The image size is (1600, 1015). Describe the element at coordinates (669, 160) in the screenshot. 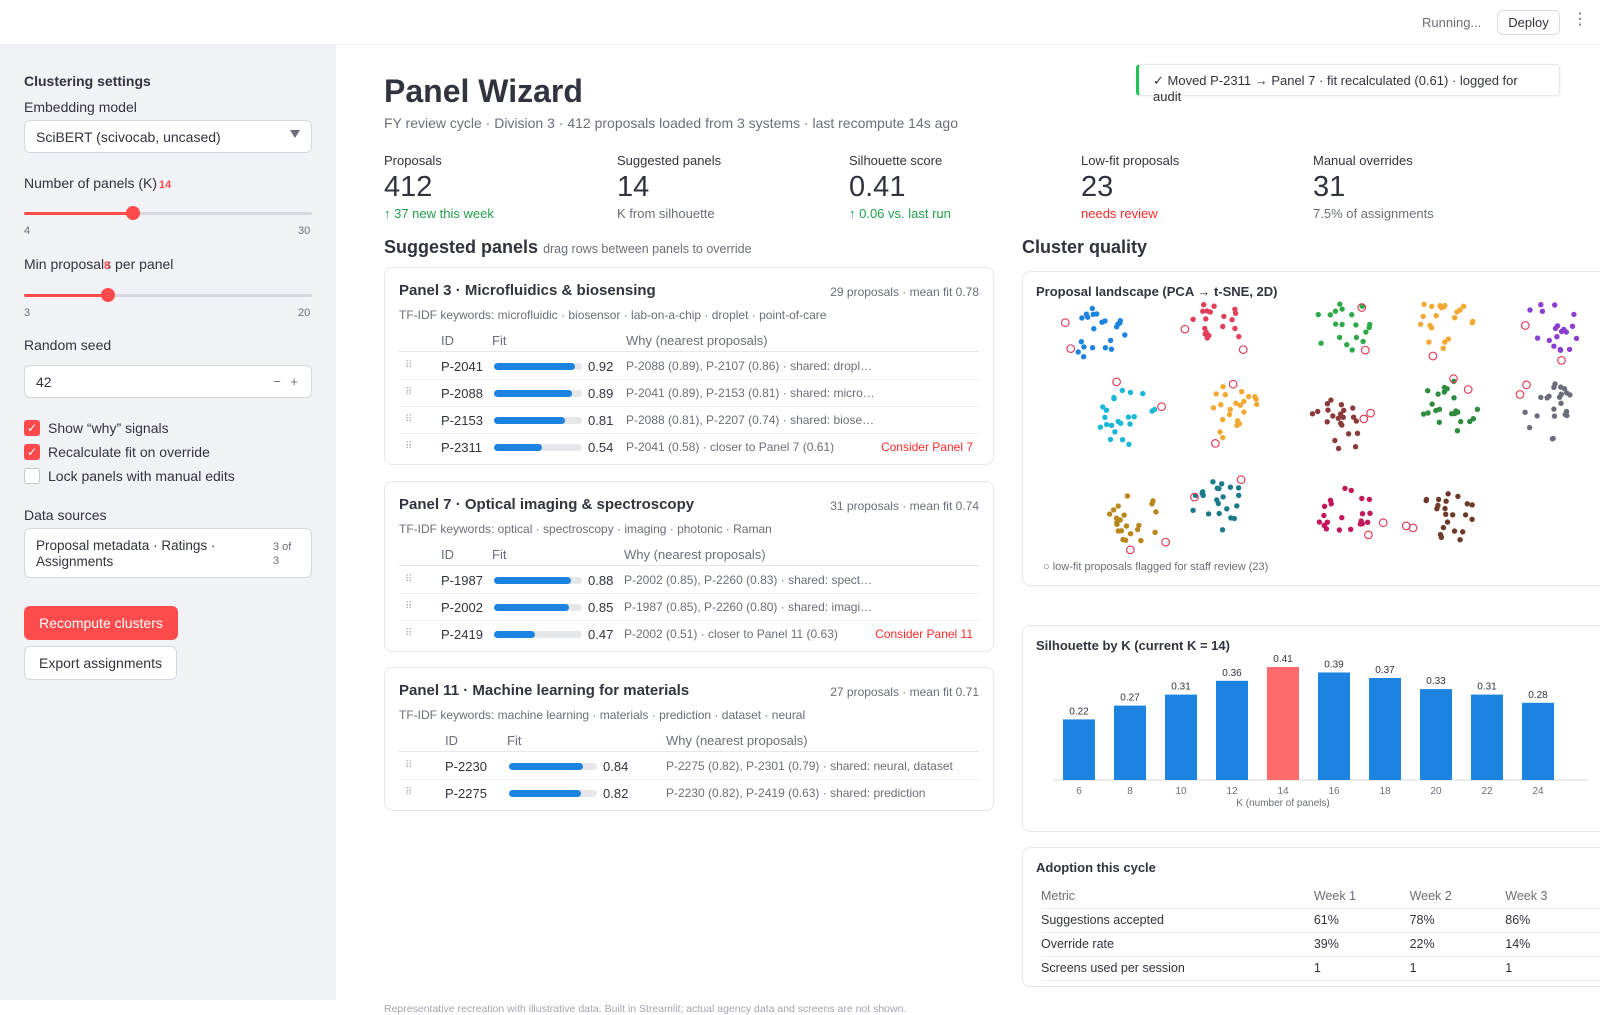

I see `metric-label: Suggested panels` at that location.